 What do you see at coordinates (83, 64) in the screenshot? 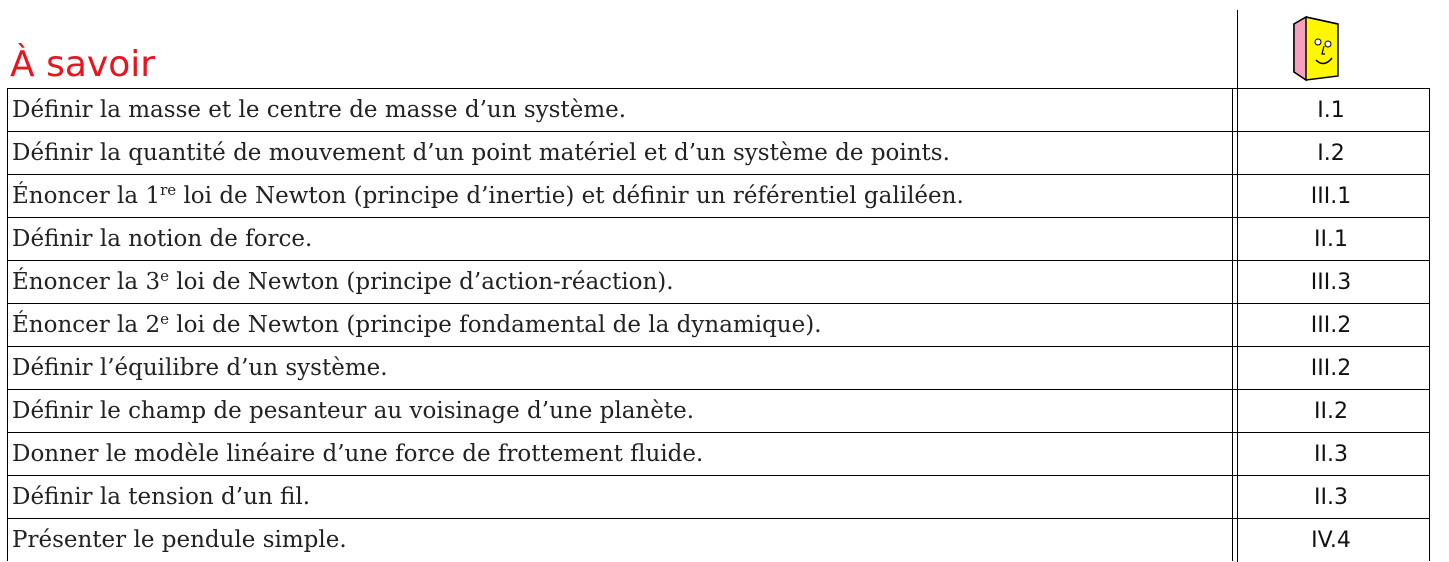
I see `section-title: À savoir` at bounding box center [83, 64].